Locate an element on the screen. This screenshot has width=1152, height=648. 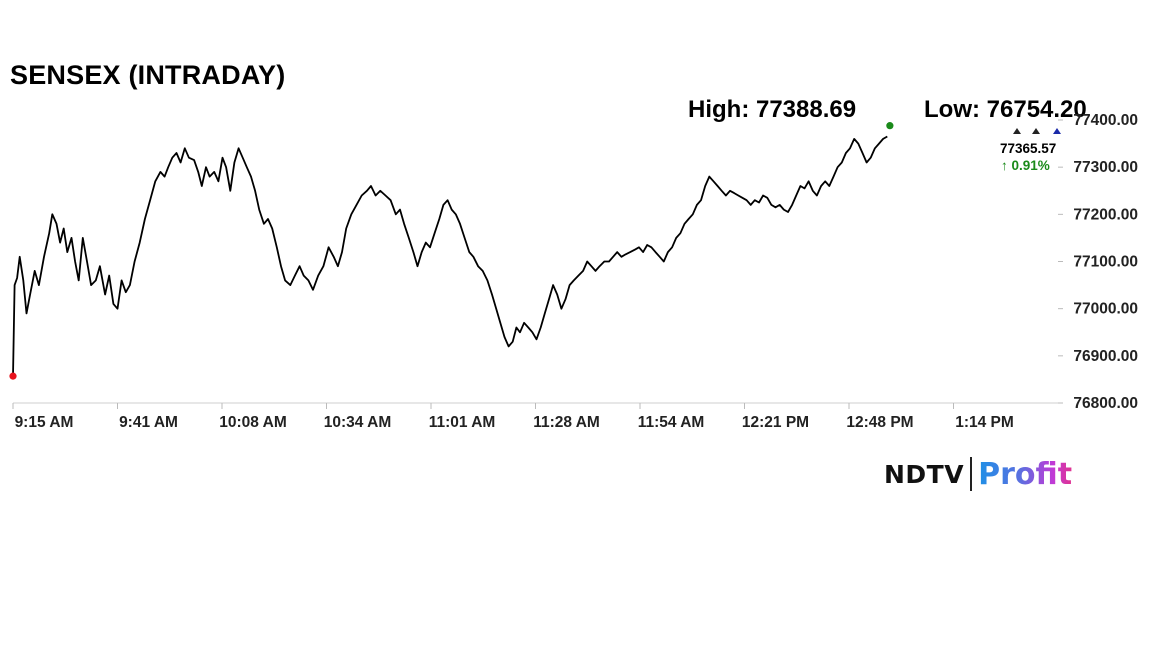
x-tick-label: 10:08 AM is located at coordinates (252, 422).